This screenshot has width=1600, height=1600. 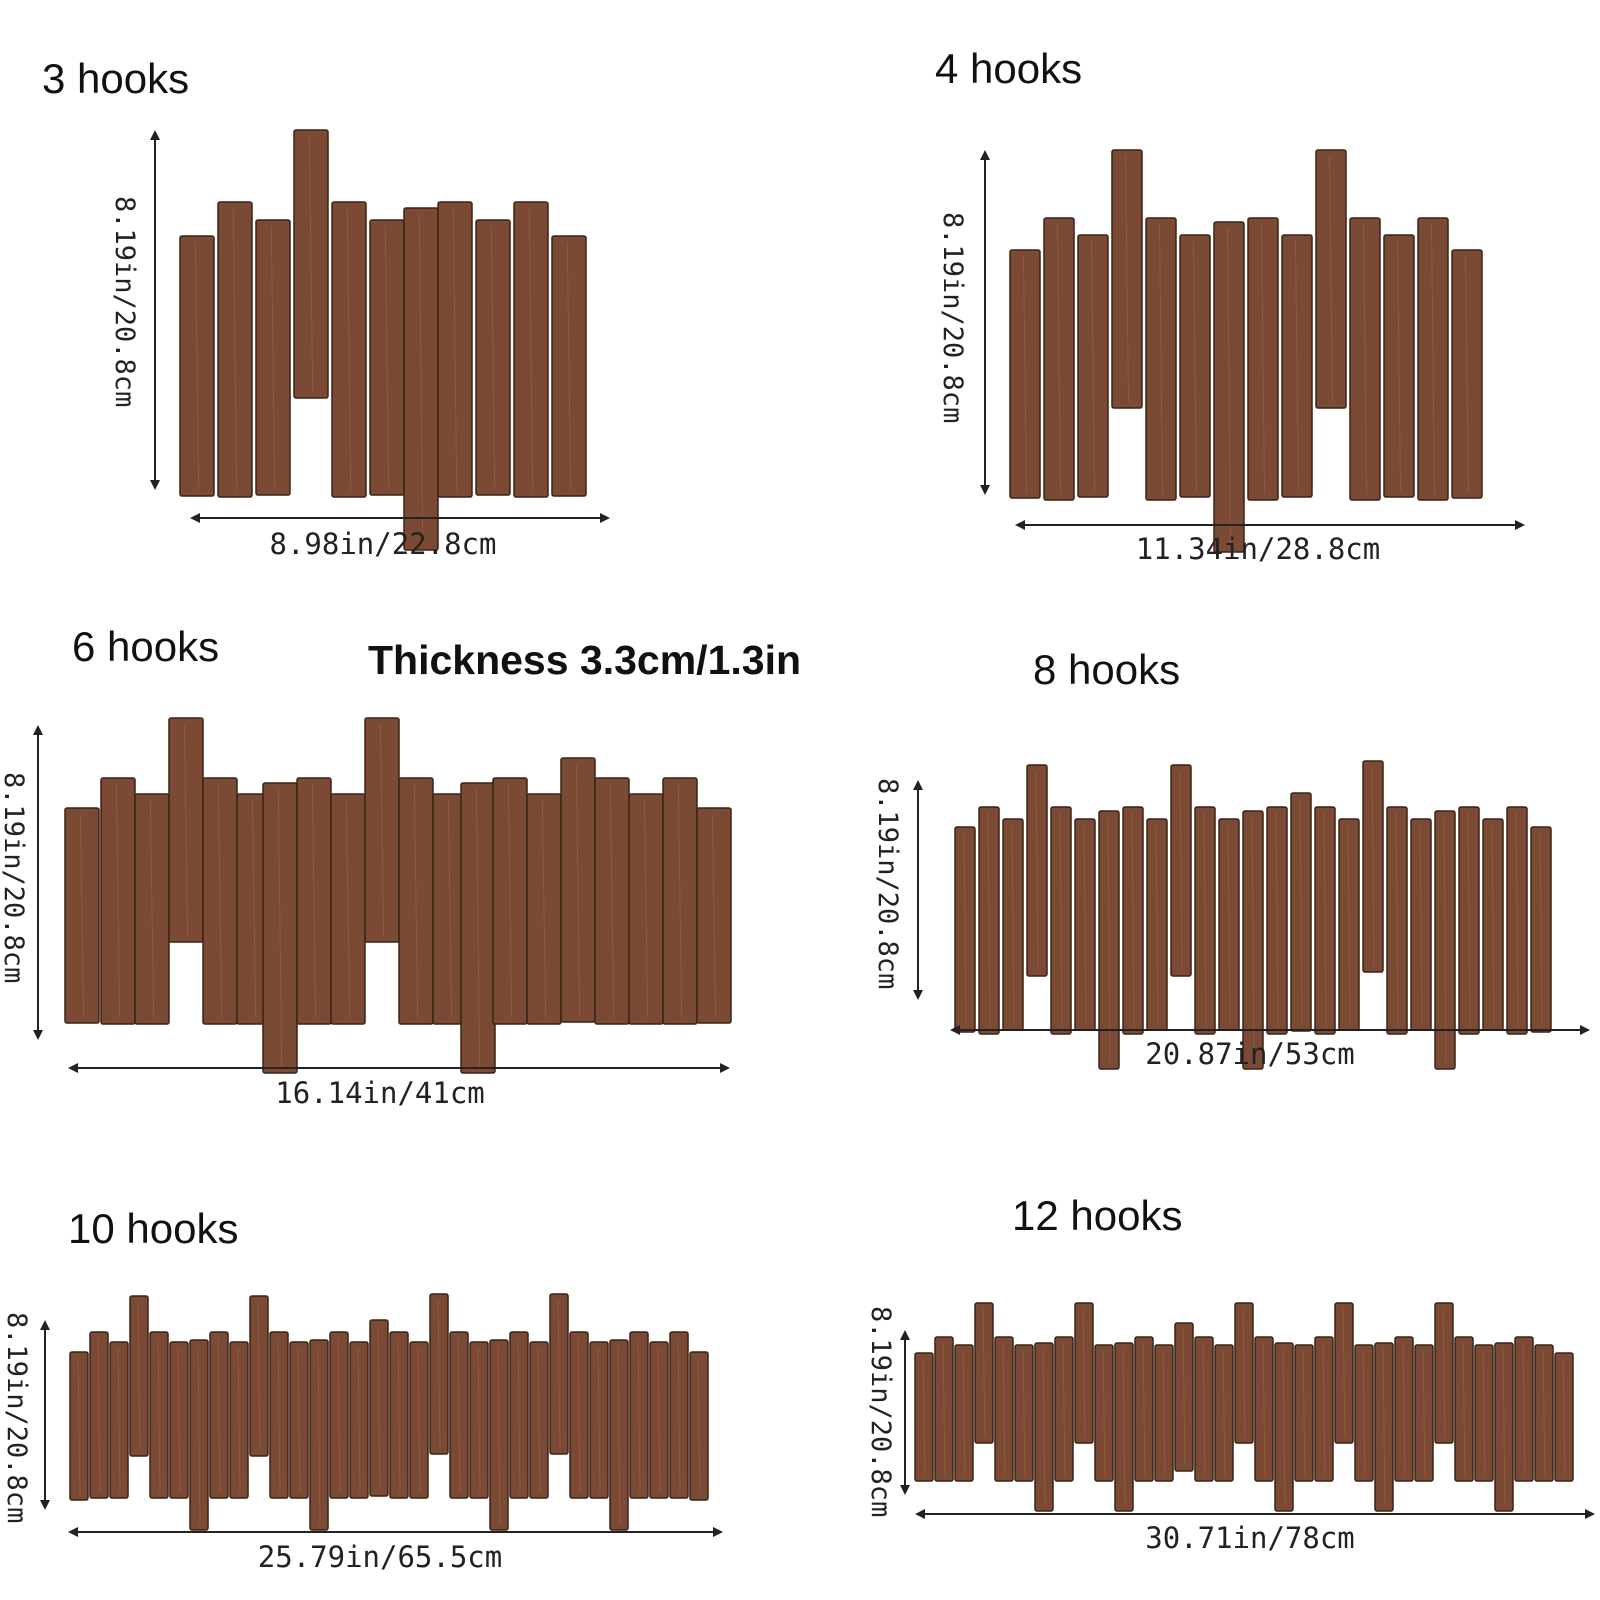 What do you see at coordinates (116, 78) in the screenshot?
I see `product-title-3-hooks: 3 hooks` at bounding box center [116, 78].